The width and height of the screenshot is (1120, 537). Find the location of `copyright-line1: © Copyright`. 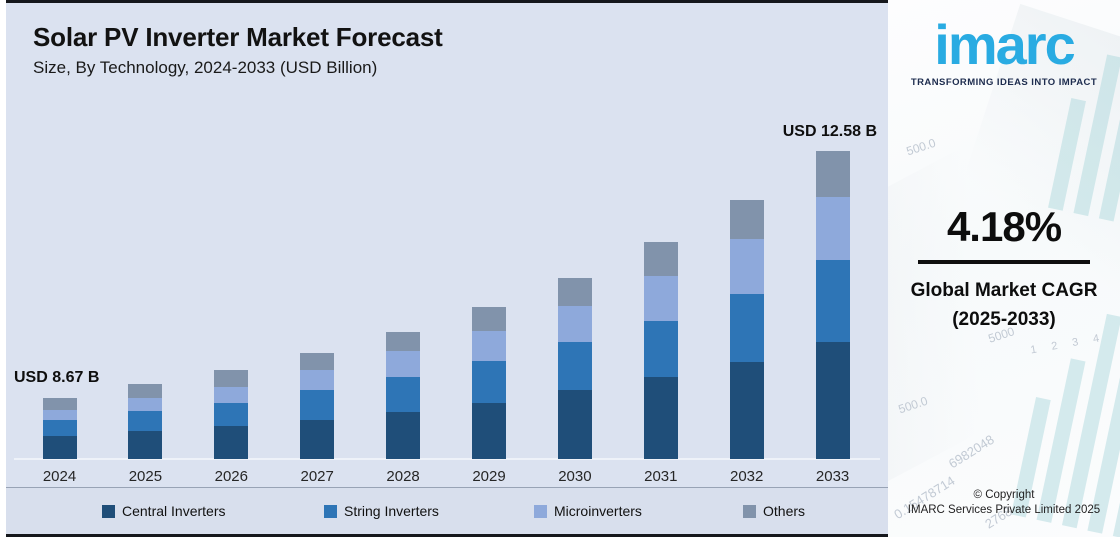

copyright-line1: © Copyright is located at coordinates (1004, 494).